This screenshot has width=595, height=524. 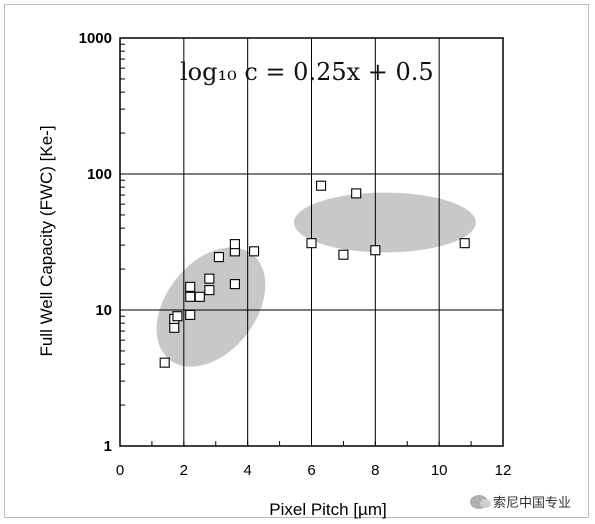 What do you see at coordinates (95, 38) in the screenshot?
I see `y-tick-label-3: 1000` at bounding box center [95, 38].